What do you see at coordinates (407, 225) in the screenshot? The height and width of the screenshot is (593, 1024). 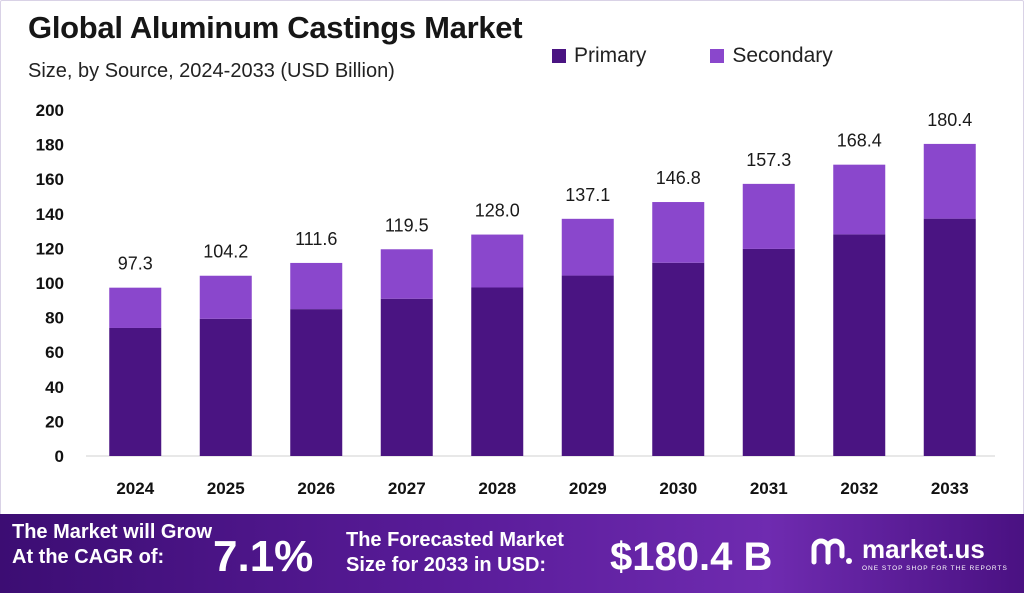 I see `bar-total-label: 119.5` at bounding box center [407, 225].